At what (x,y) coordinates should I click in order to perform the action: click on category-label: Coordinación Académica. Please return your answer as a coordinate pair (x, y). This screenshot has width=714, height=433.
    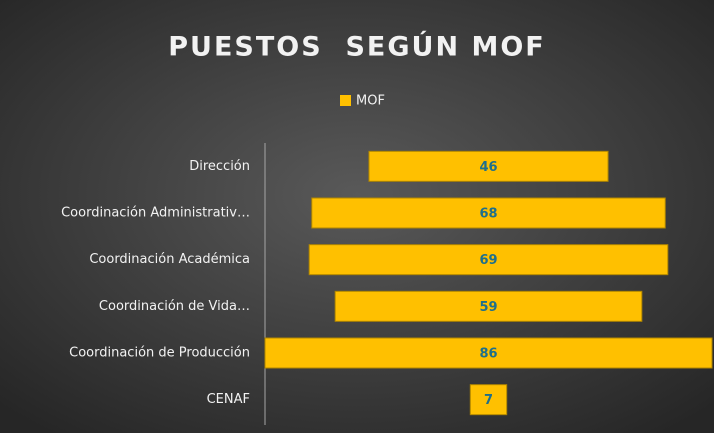
    Looking at the image, I should click on (169, 259).